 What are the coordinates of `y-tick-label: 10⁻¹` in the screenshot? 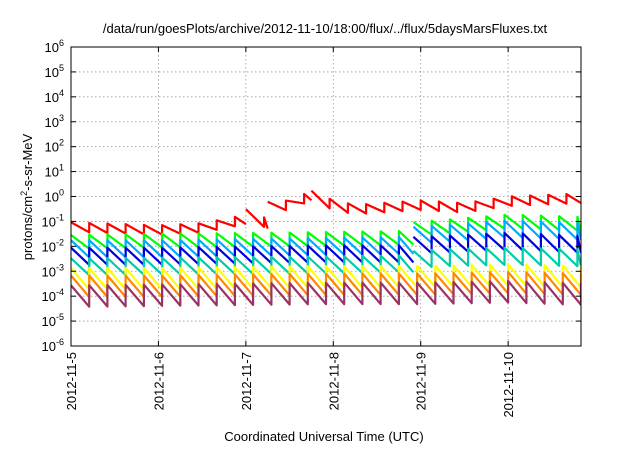 It's located at (53, 220).